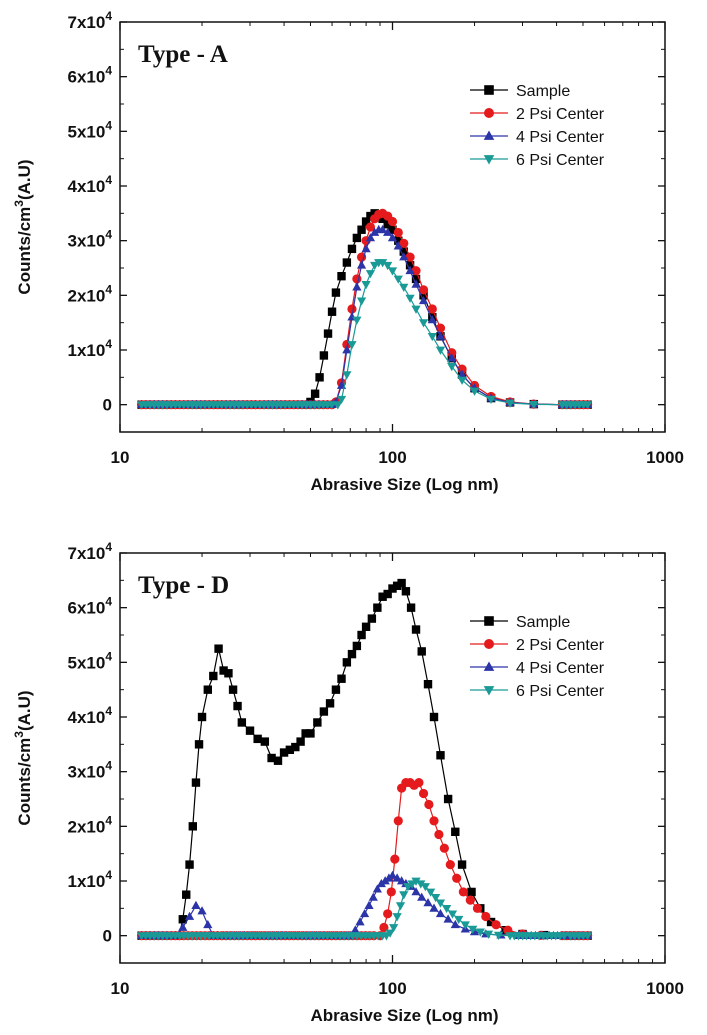  Describe the element at coordinates (24, 179) in the screenshot. I see `y-axis-title-part: (A.U)` at that location.